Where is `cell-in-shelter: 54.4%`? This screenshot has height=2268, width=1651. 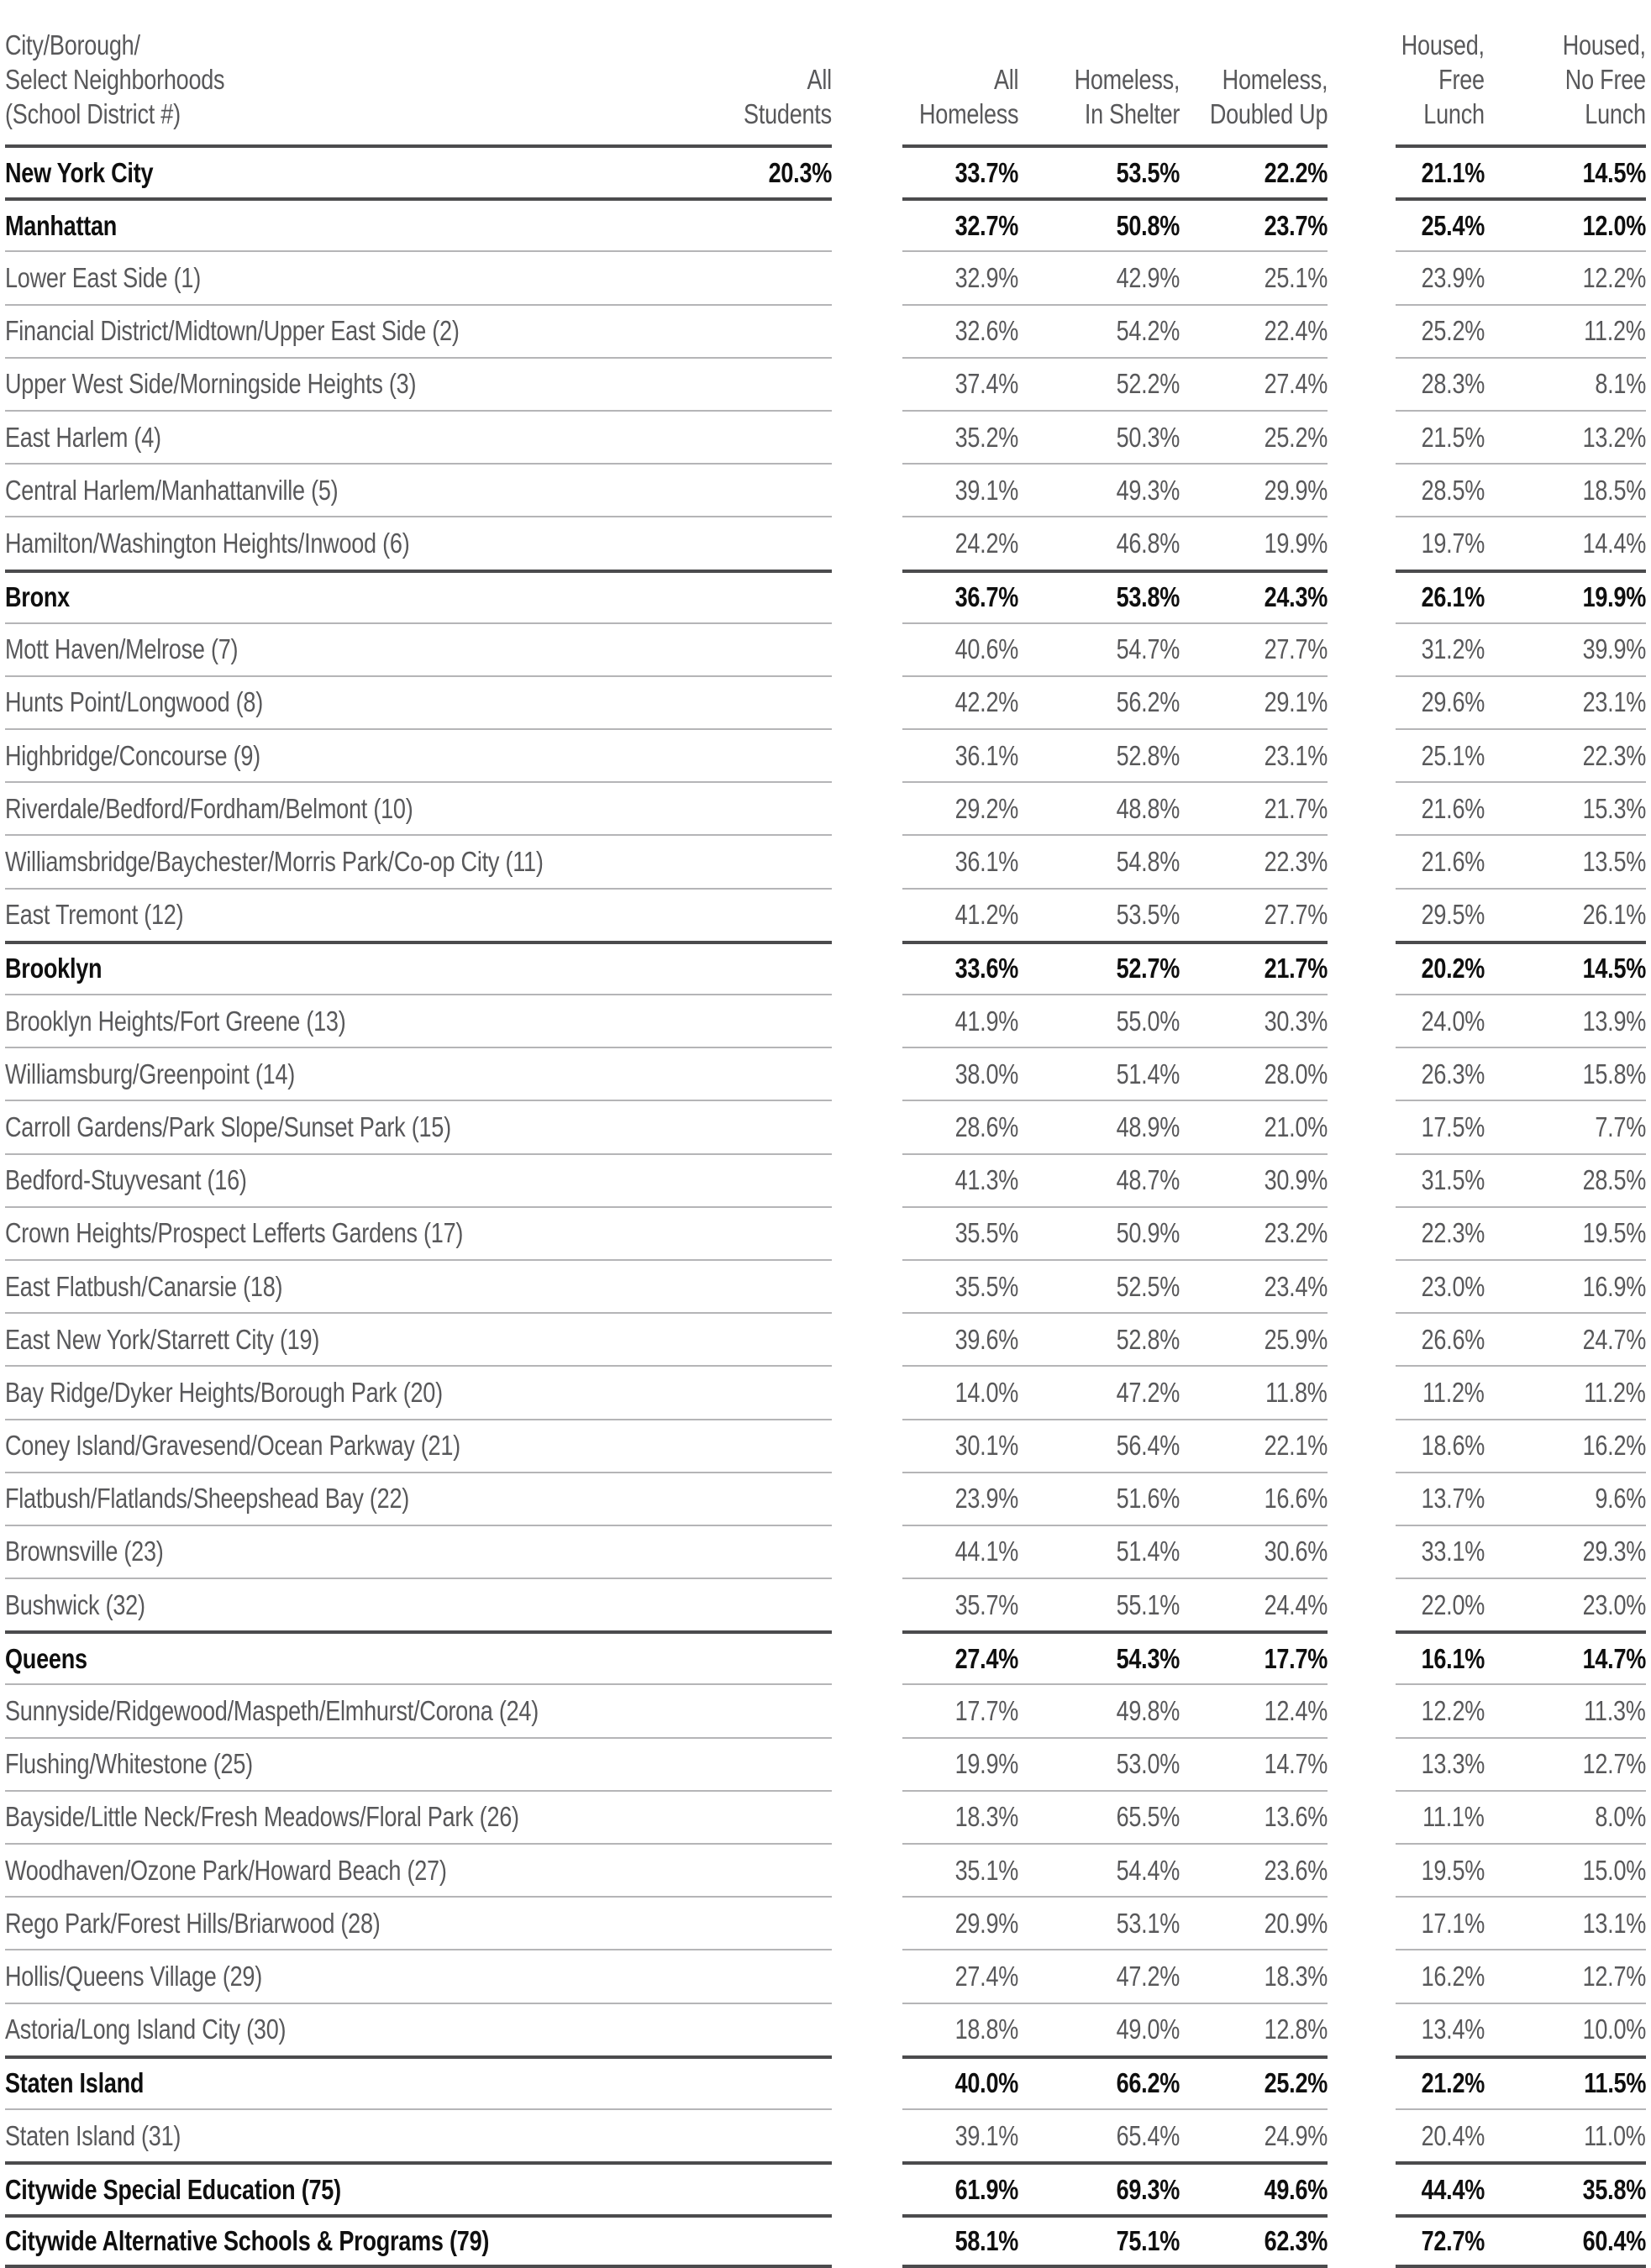
cell-in-shelter: 54.4% is located at coordinates (1099, 1869).